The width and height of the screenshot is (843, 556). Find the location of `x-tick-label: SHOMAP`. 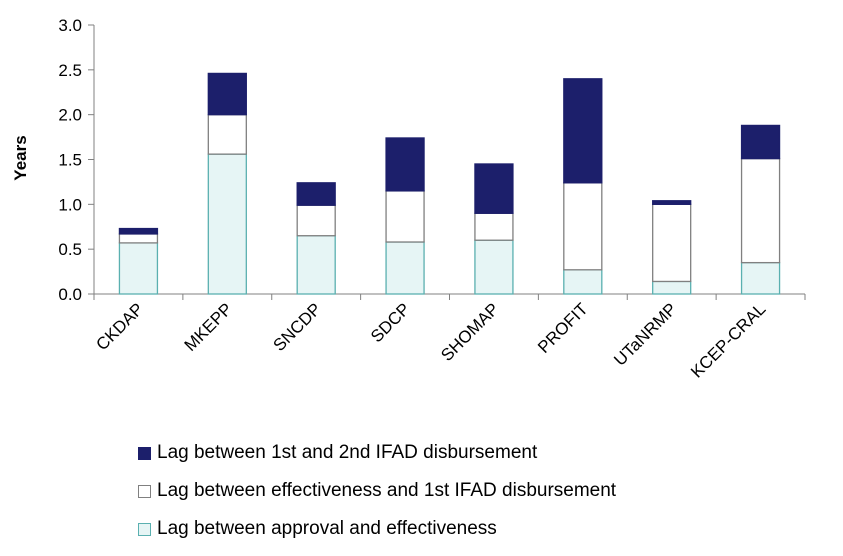

x-tick-label: SHOMAP is located at coordinates (470, 332).